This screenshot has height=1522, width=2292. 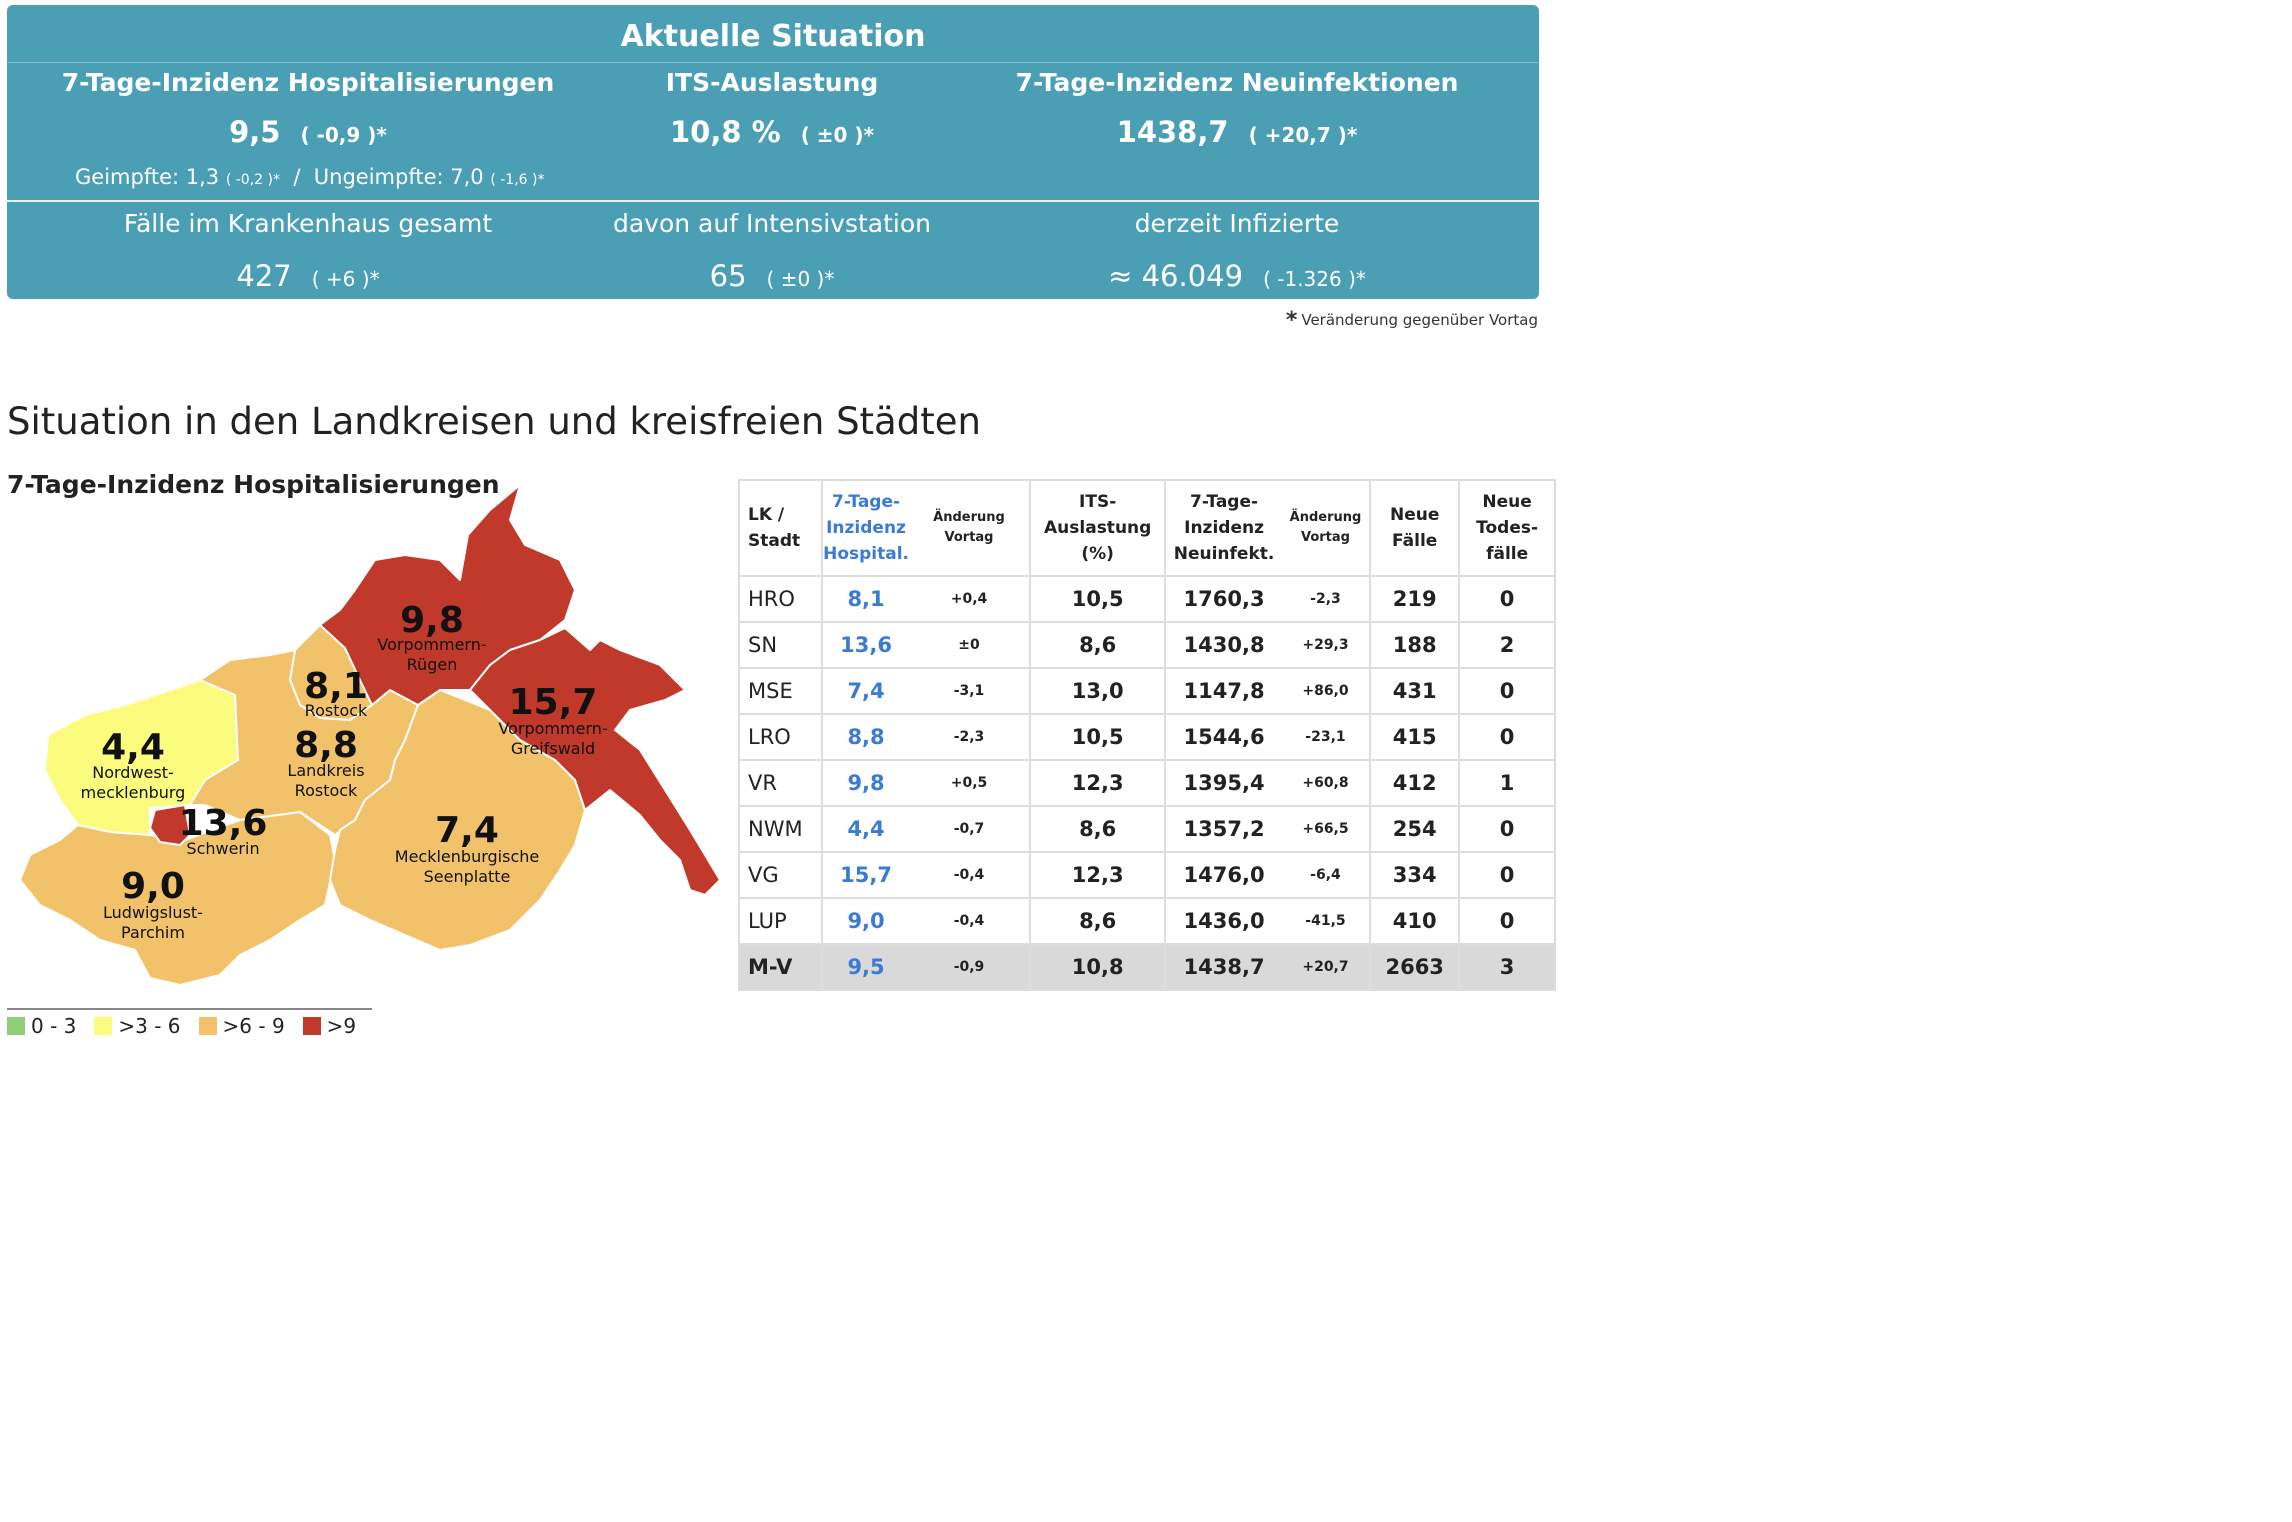 What do you see at coordinates (1326, 875) in the screenshot?
I see `cell-neu-chg: -6,4` at bounding box center [1326, 875].